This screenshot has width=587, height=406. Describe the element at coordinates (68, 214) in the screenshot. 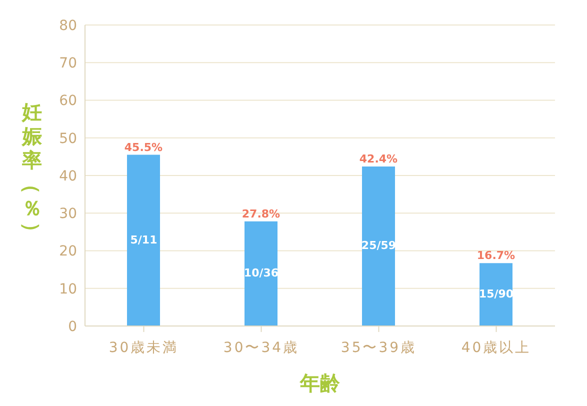

I see `y-tick-label: 30` at that location.